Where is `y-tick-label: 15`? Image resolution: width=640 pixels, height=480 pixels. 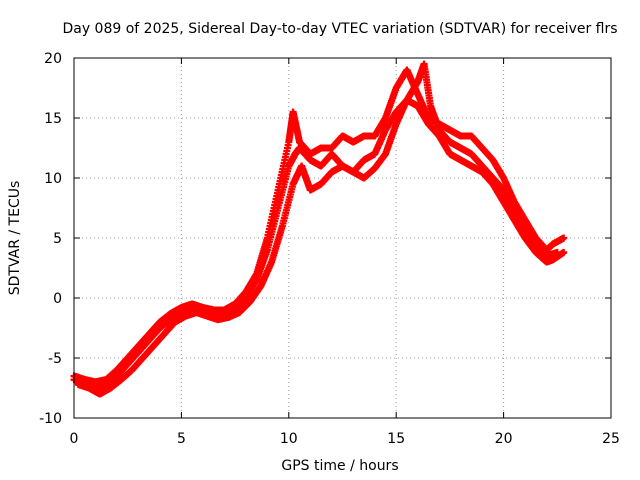 y-tick-label: 15 is located at coordinates (53, 119).